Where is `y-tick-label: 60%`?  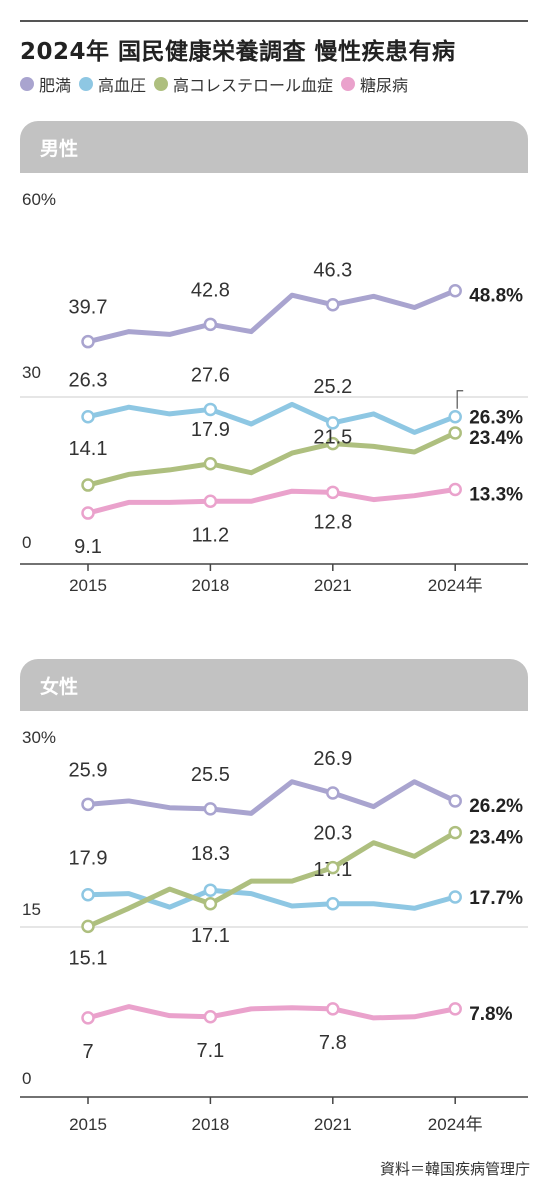
y-tick-label: 60% is located at coordinates (39, 199).